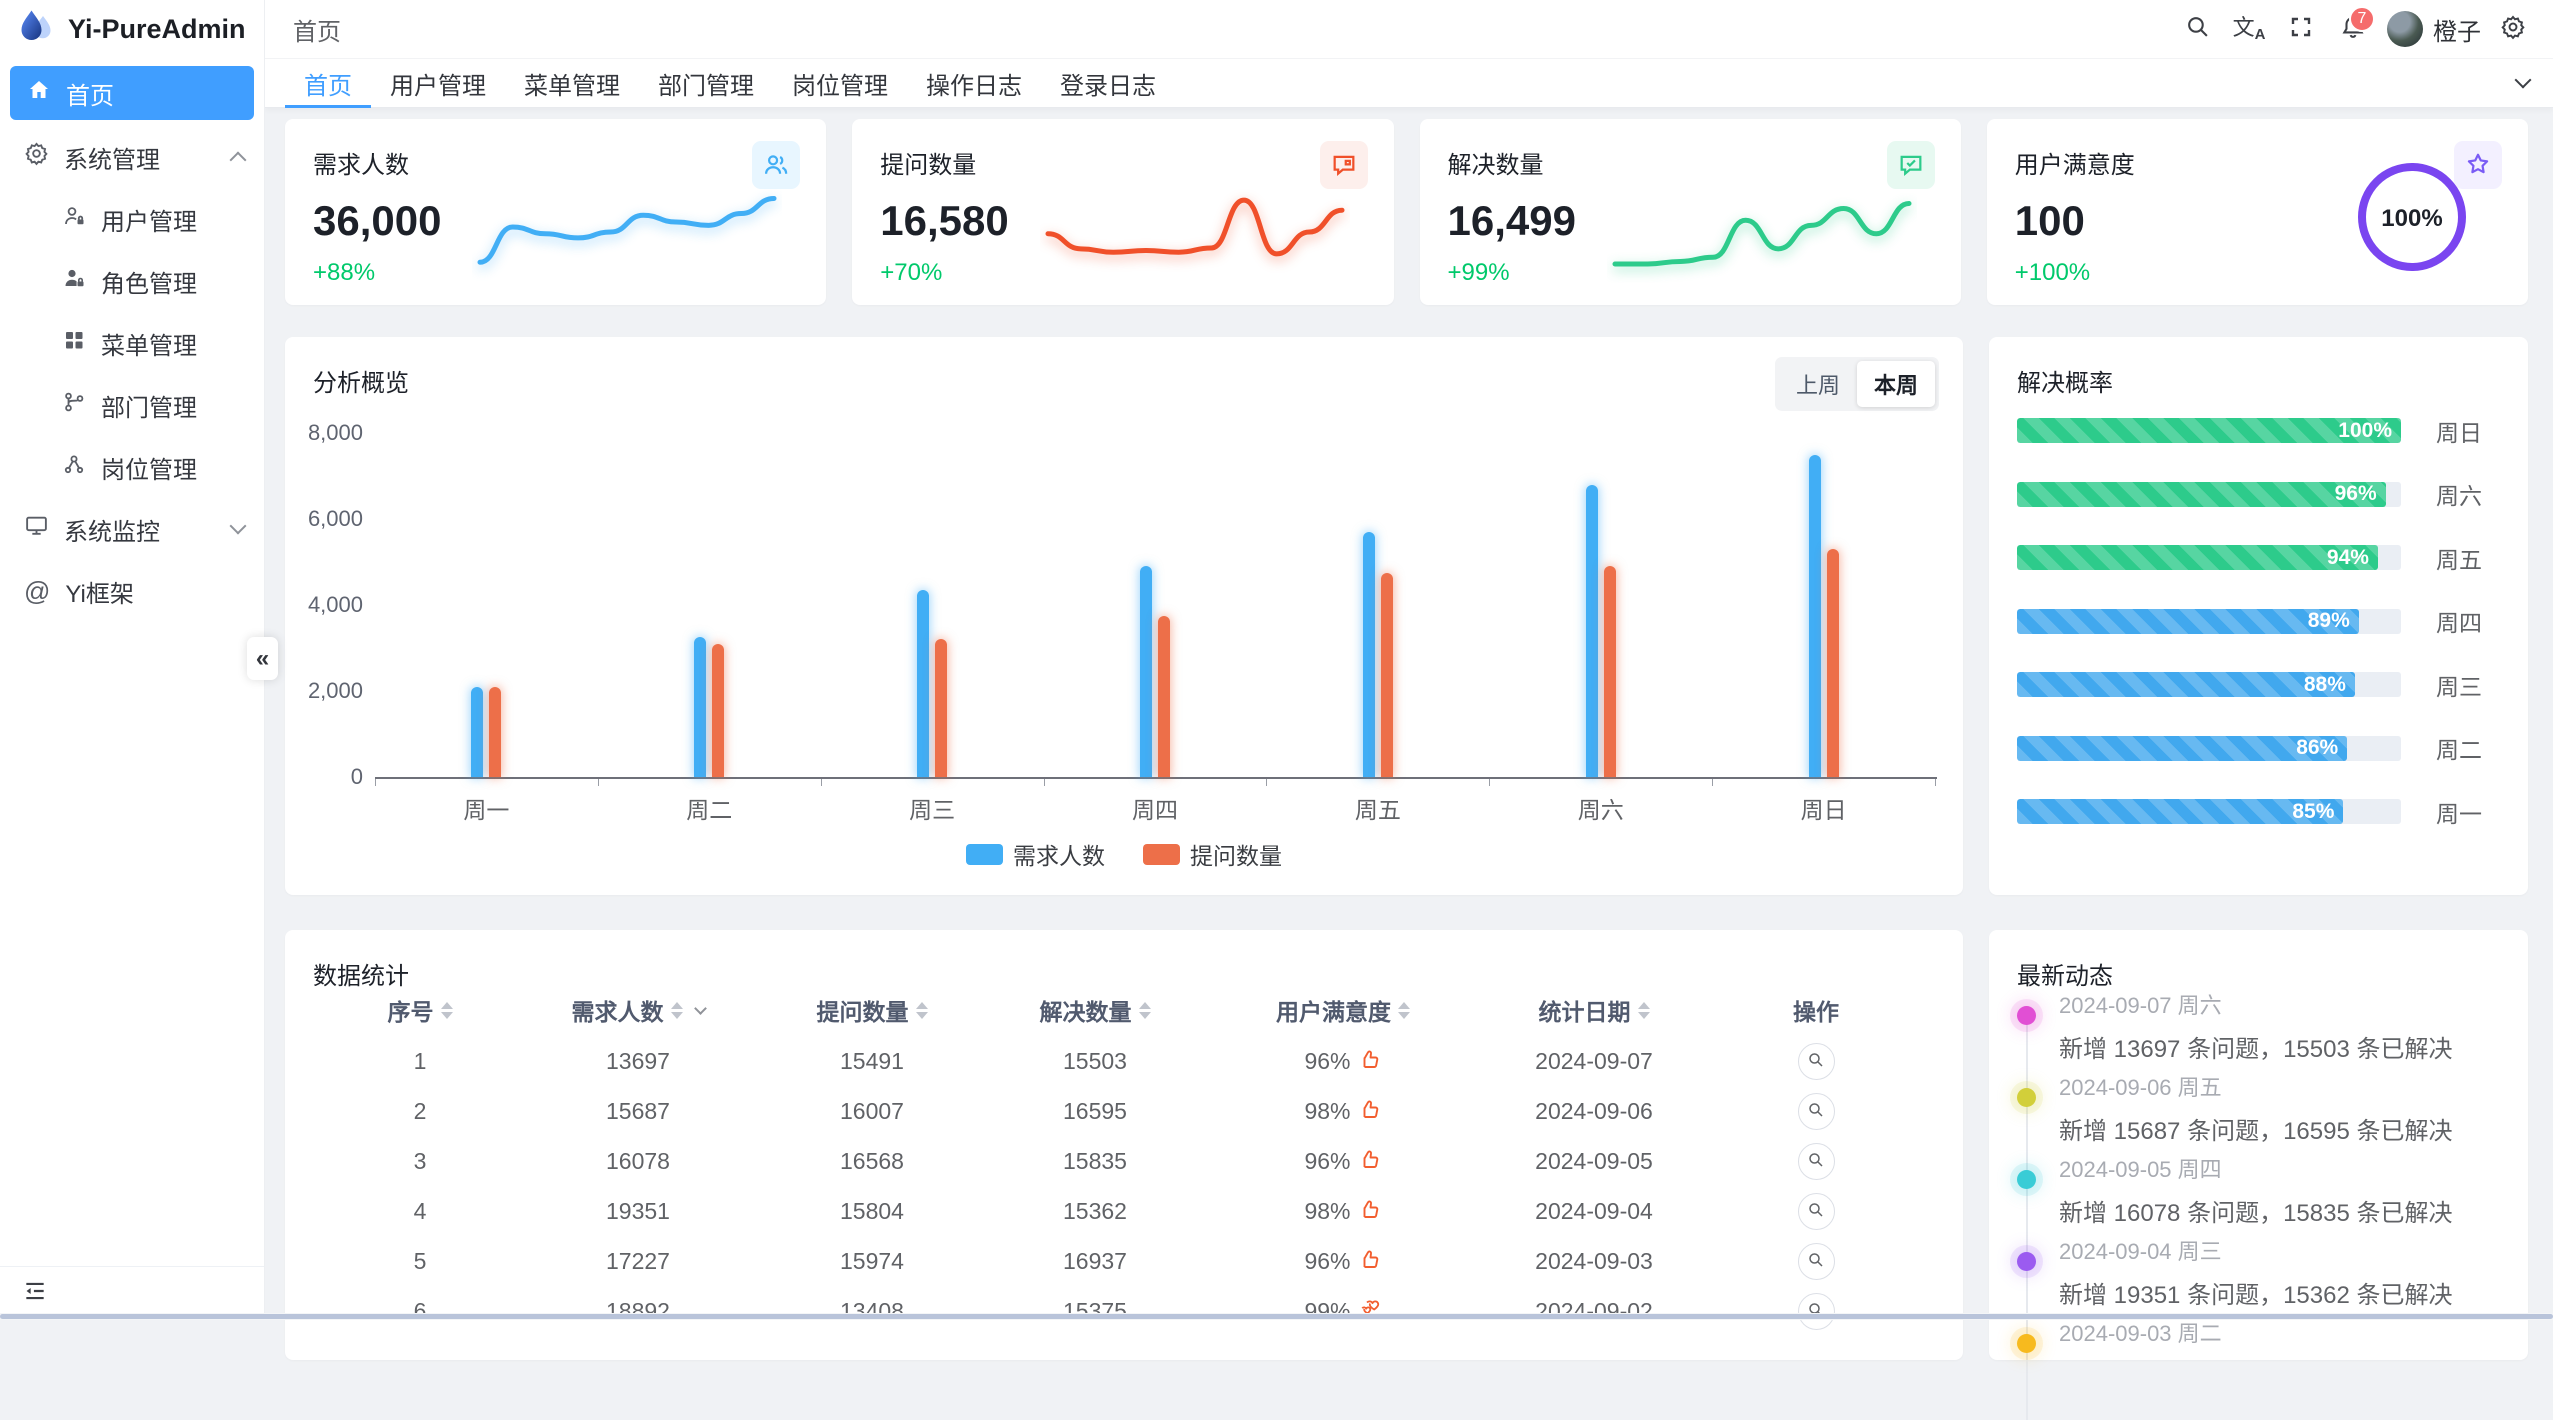 This screenshot has height=1420, width=2553. Describe the element at coordinates (2459, 812) in the screenshot. I see `progress-day-label: 周一` at that location.